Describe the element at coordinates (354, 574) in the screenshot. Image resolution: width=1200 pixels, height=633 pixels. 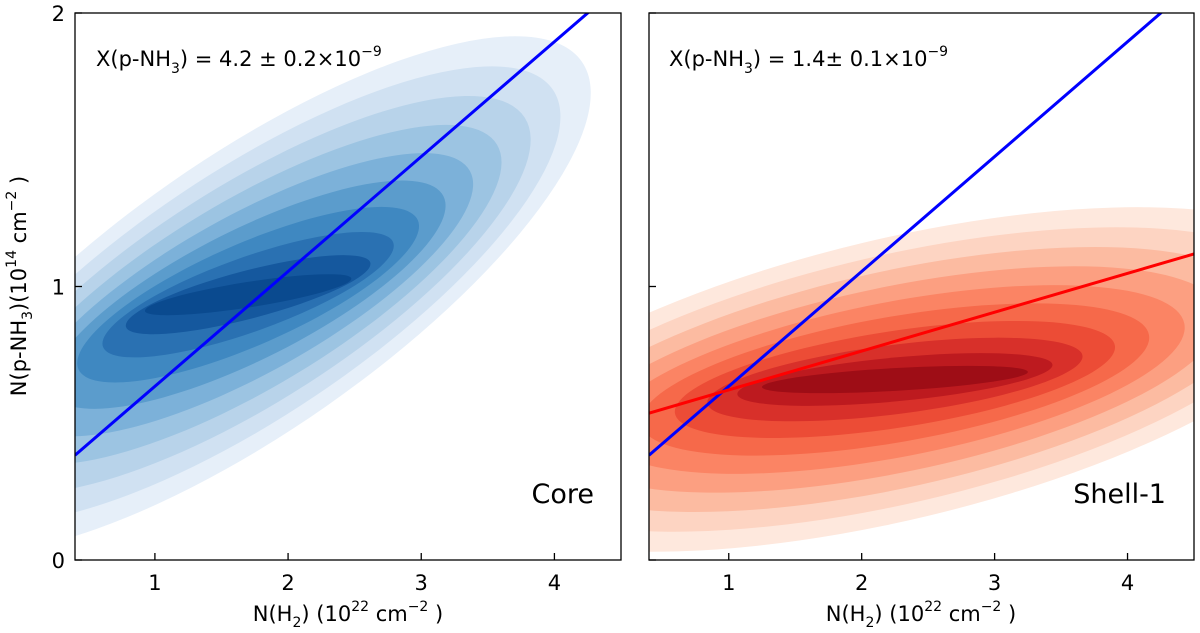
I see `core-x-ticks: 1 2 3 4` at that location.